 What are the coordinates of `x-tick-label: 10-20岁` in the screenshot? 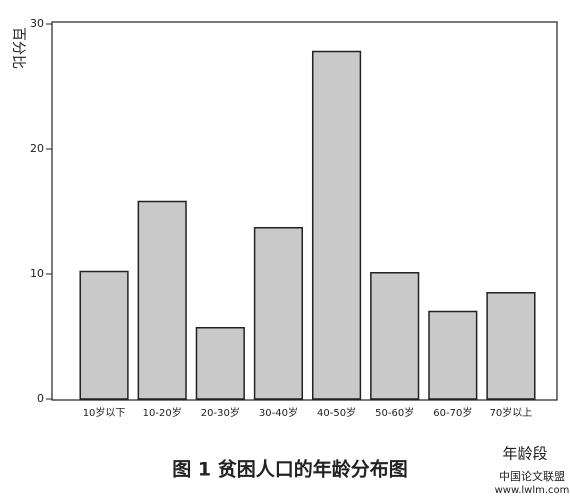 It's located at (162, 412).